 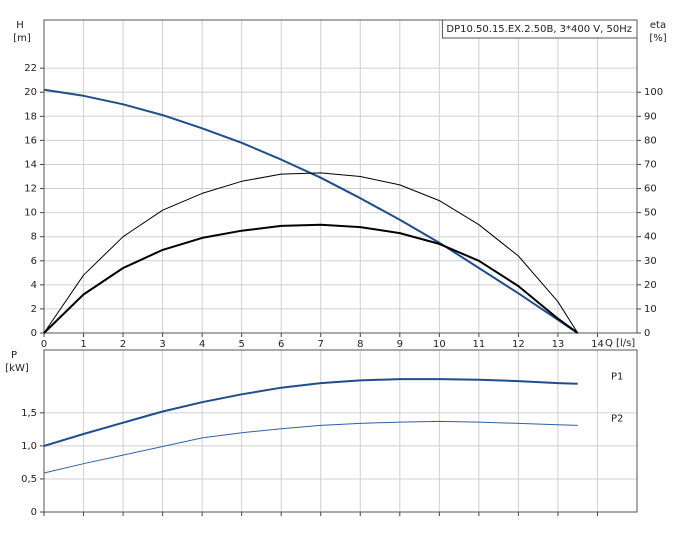 I want to click on y2-tick-label: 70, so click(x=650, y=164).